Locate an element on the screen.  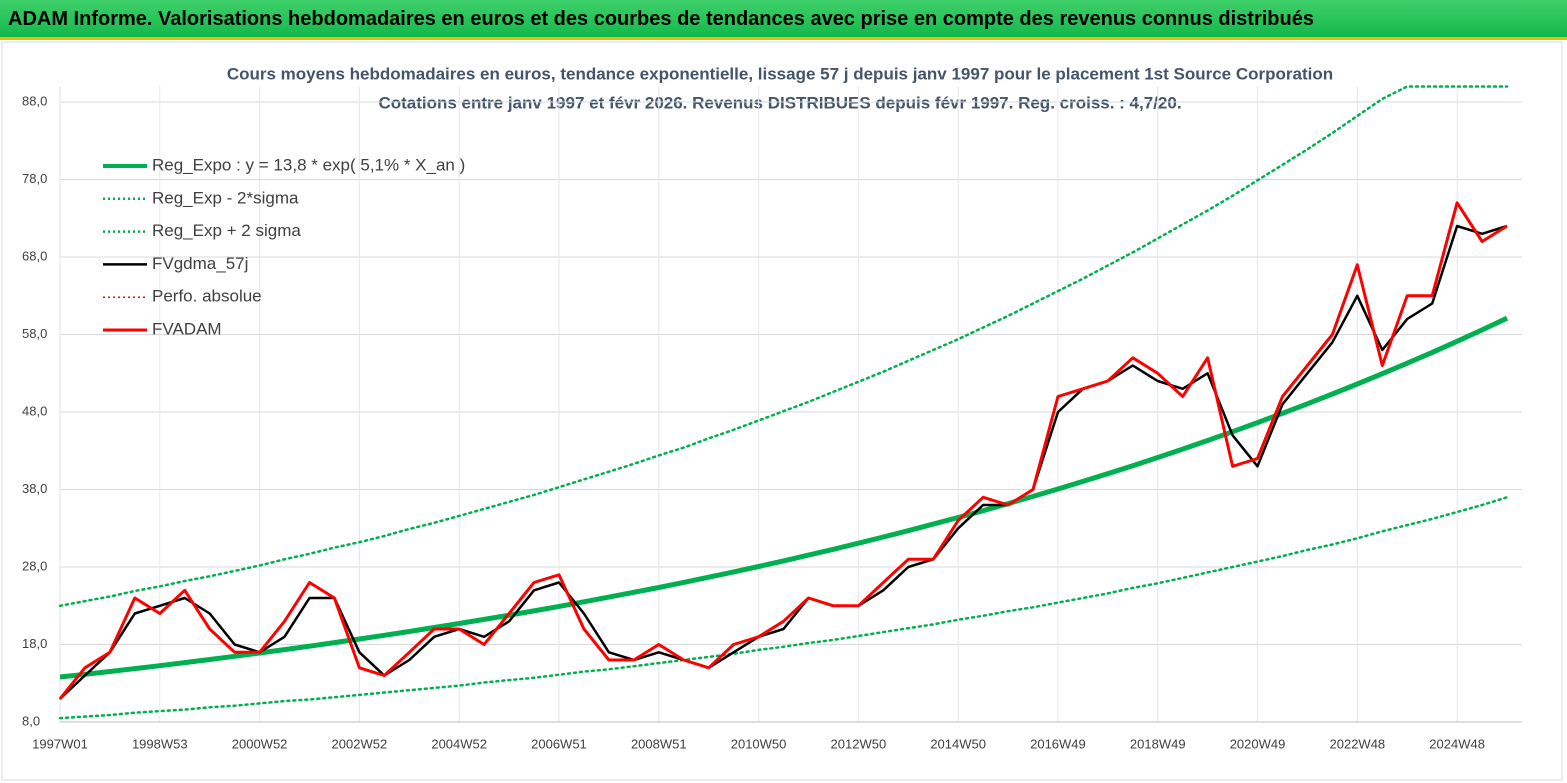
legend-label: Perfo. absolue is located at coordinates (207, 296).